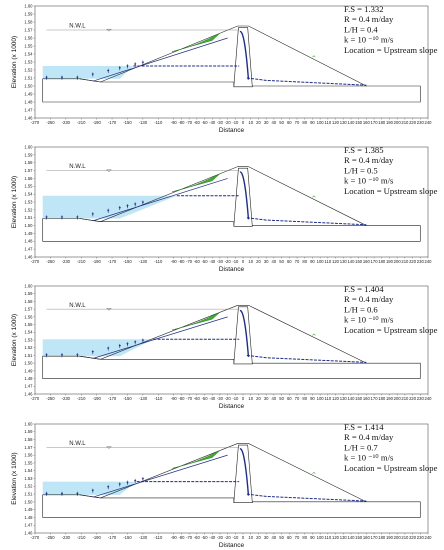 This screenshot has height=550, width=444. Describe the element at coordinates (274, 537) in the screenshot. I see `x-tick-label: 40` at that location.